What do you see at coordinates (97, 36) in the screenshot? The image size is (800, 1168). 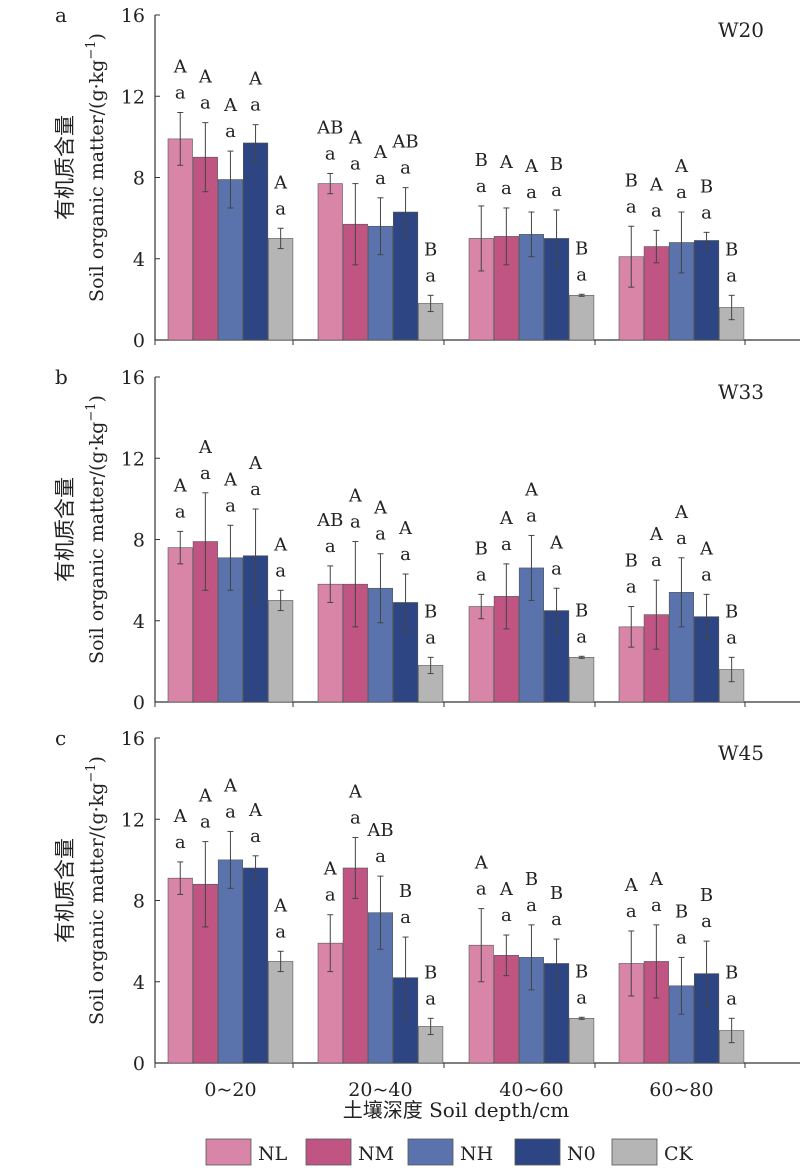 I see `y-axis-title-close: )` at bounding box center [97, 36].